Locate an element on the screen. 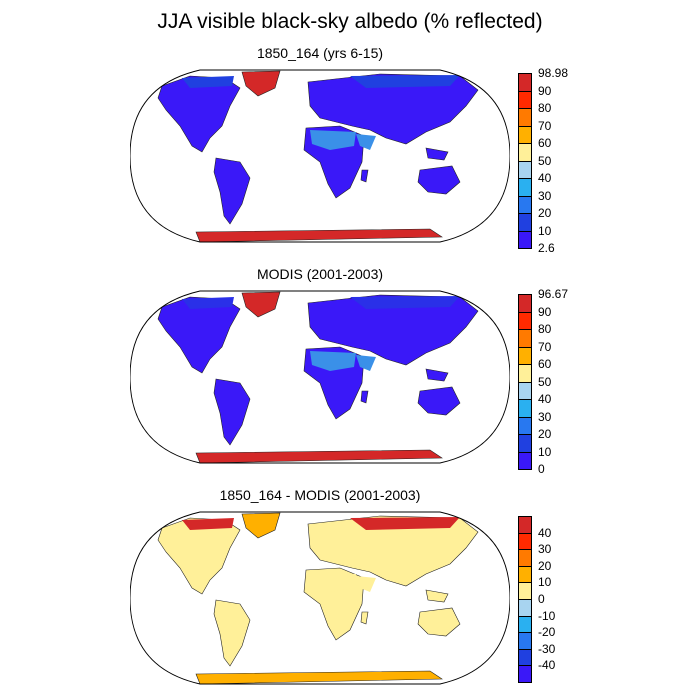  panel-title-difference: 1850_164 - MODIS (2001-2003) is located at coordinates (320, 495).